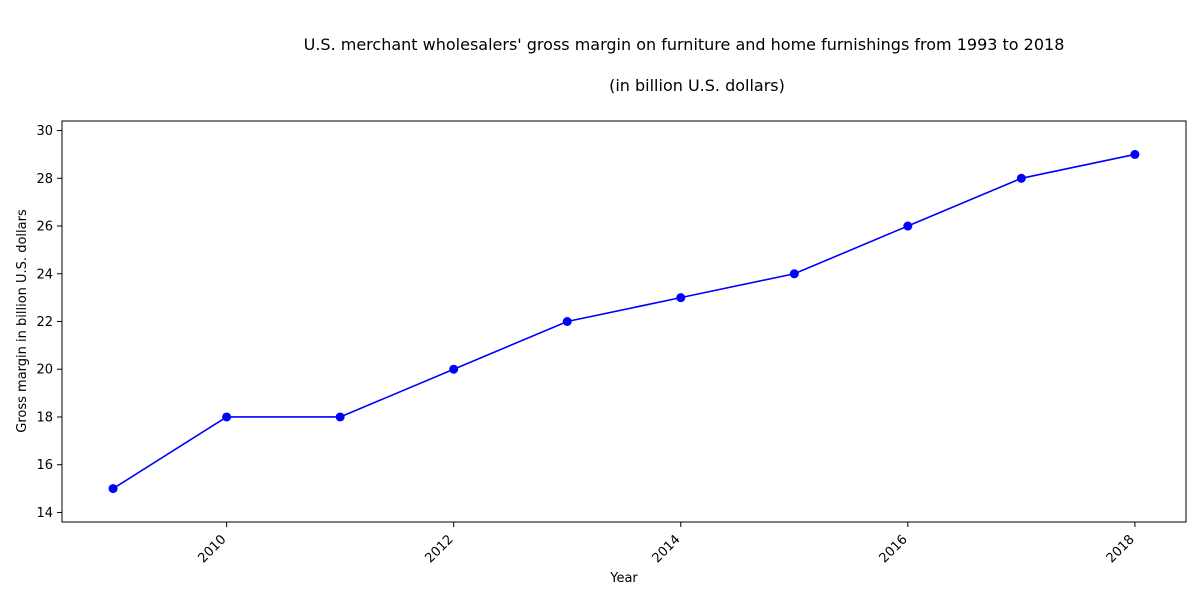  What do you see at coordinates (623, 578) in the screenshot?
I see `x-axis-label: Year` at bounding box center [623, 578].